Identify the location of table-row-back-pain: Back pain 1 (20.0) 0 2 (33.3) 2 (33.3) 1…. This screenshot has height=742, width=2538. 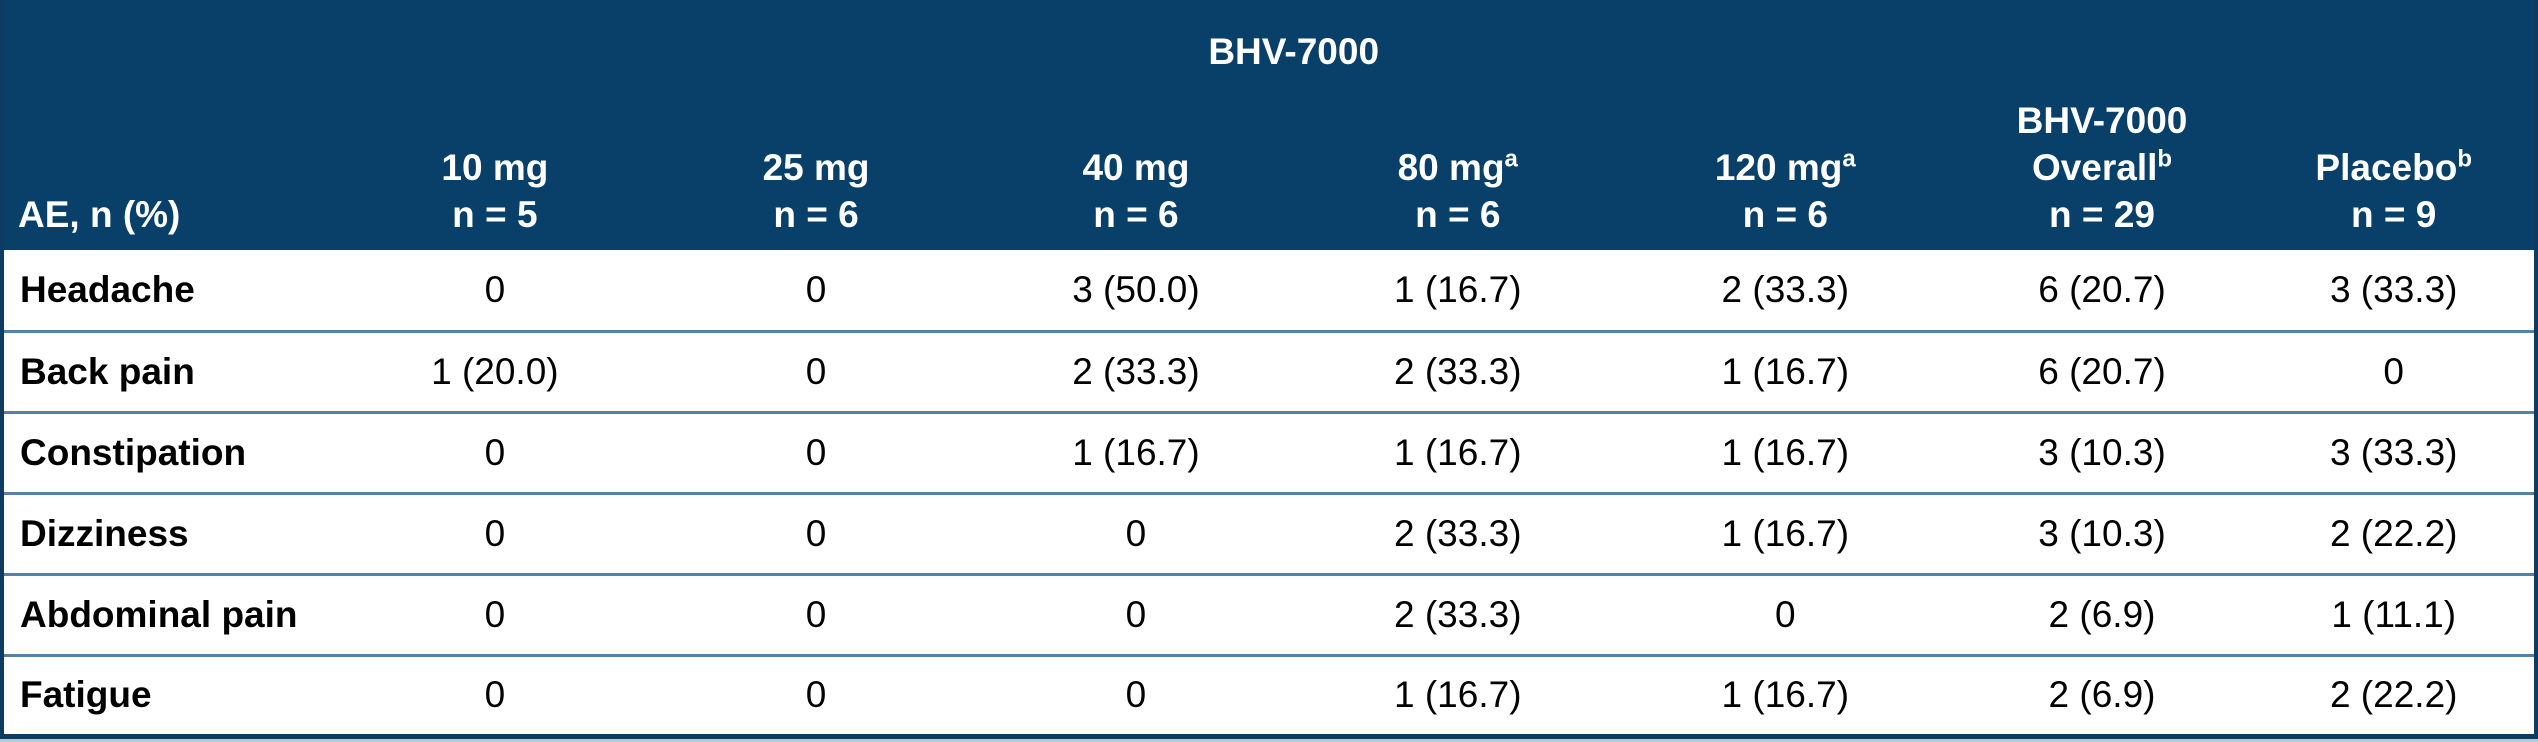
(1269, 371).